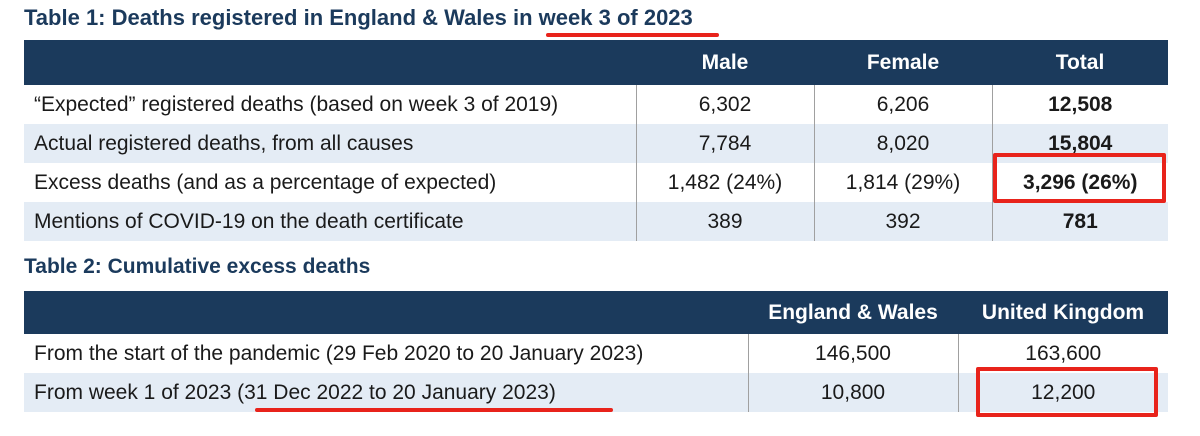 The width and height of the screenshot is (1200, 436). What do you see at coordinates (725, 62) in the screenshot?
I see `table1-header-male: Male` at bounding box center [725, 62].